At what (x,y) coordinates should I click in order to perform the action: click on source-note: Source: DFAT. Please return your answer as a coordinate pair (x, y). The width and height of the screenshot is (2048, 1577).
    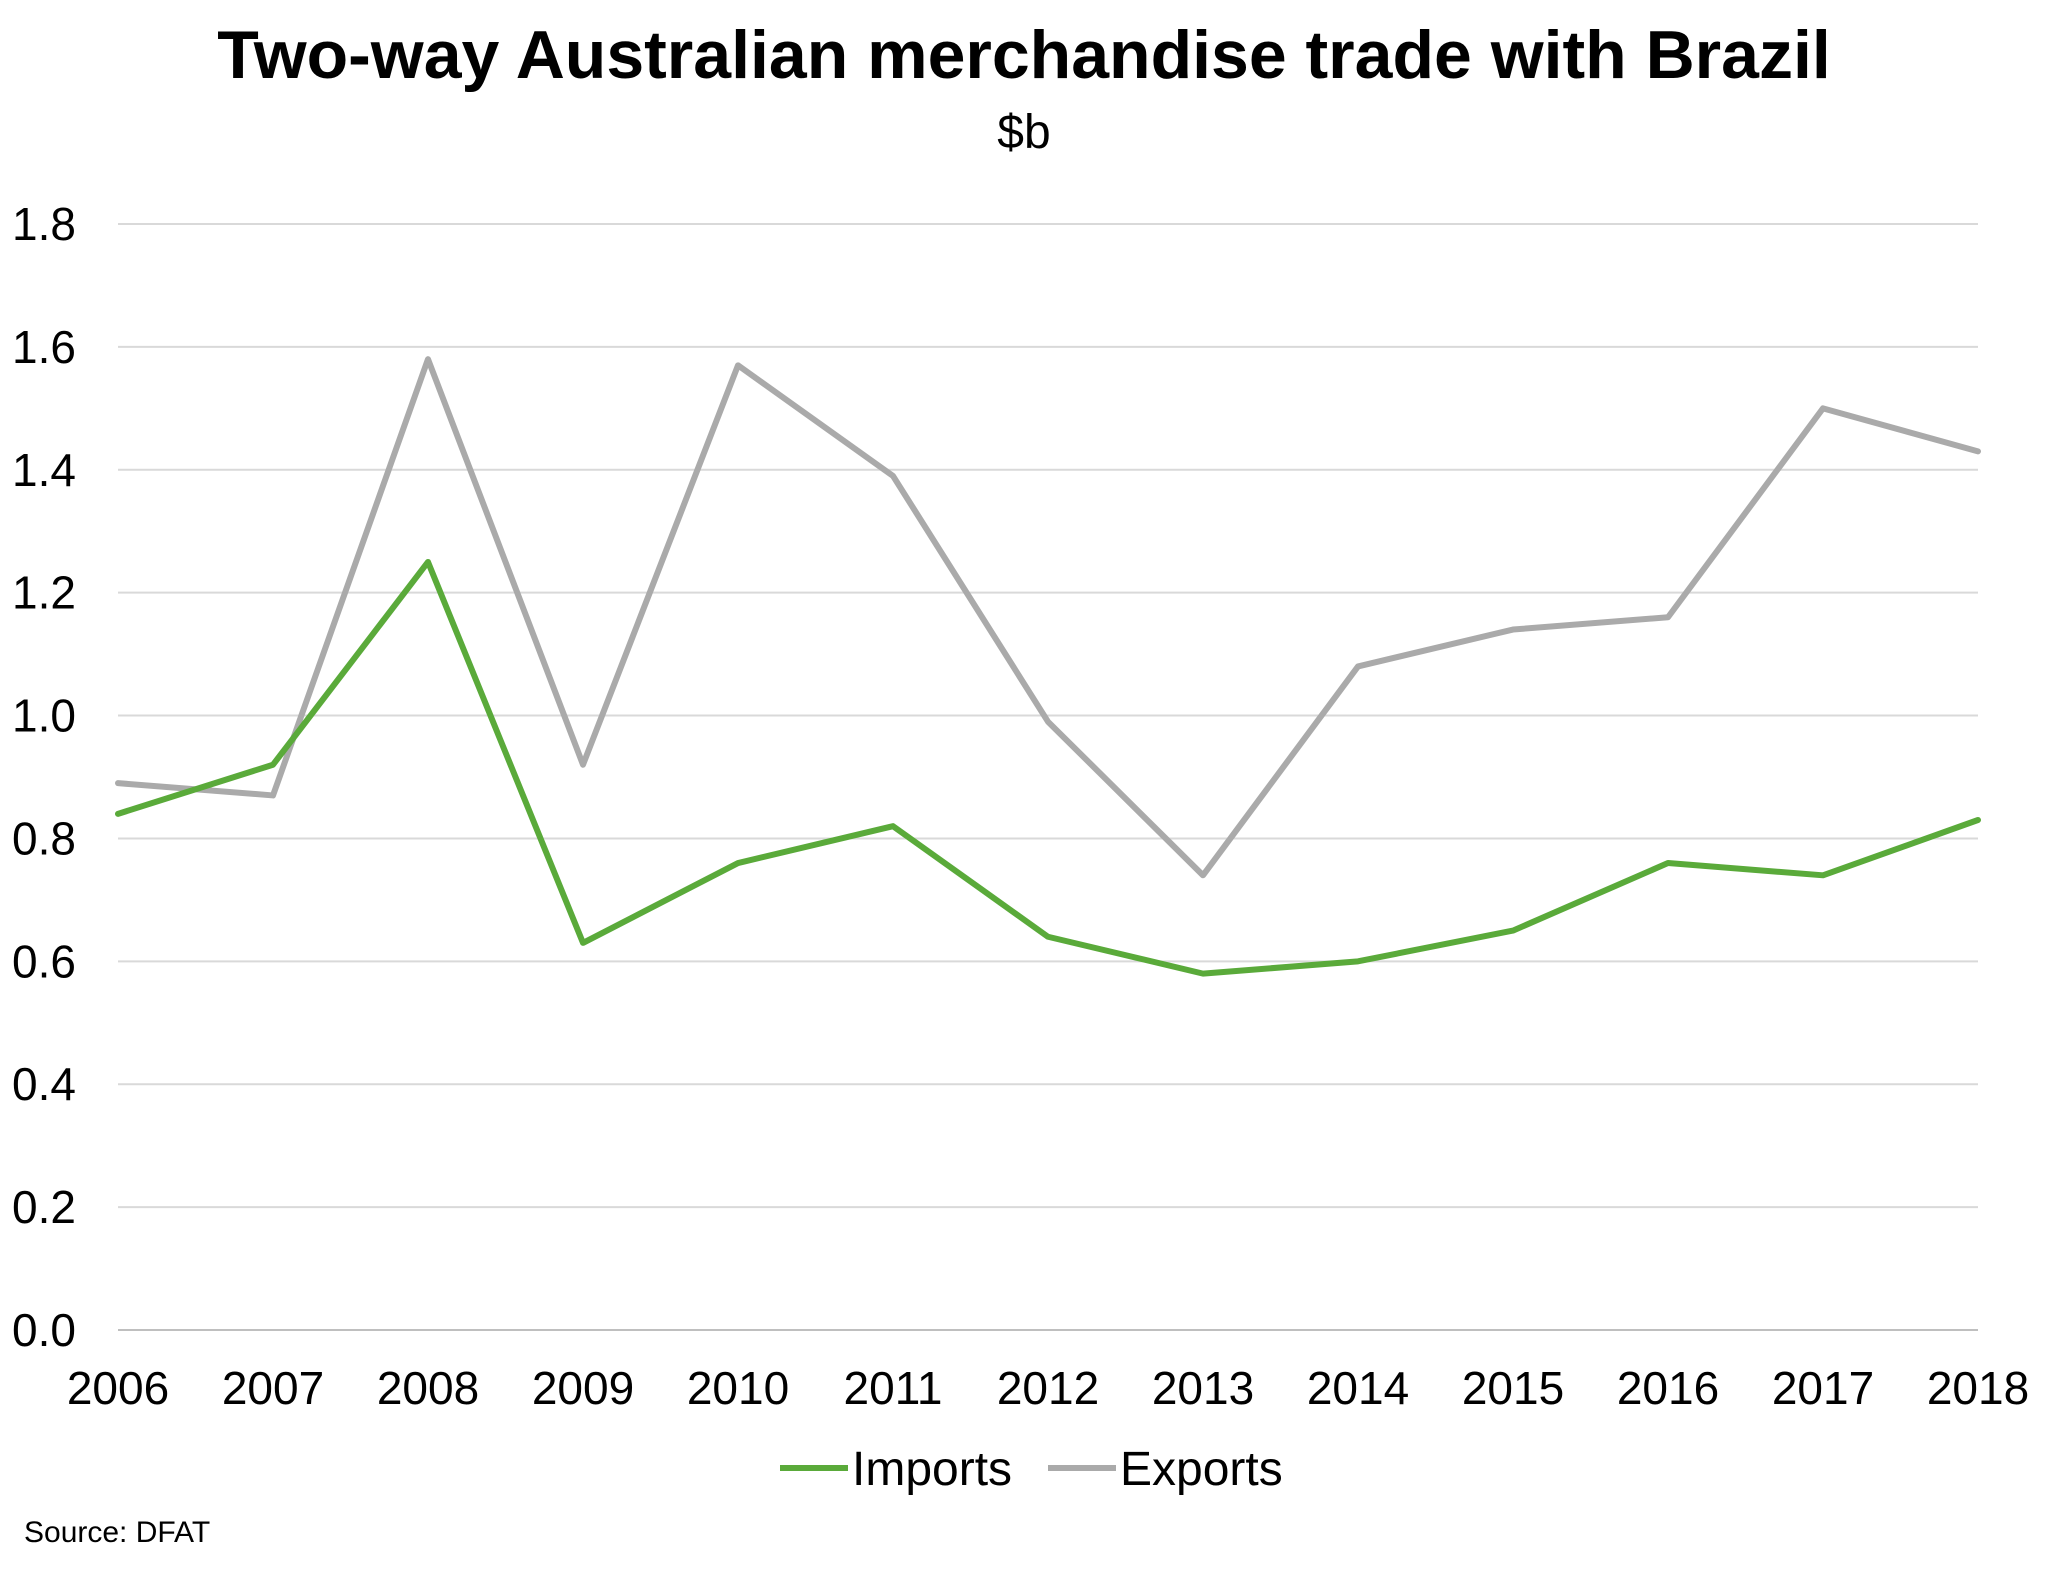
    Looking at the image, I should click on (117, 1532).